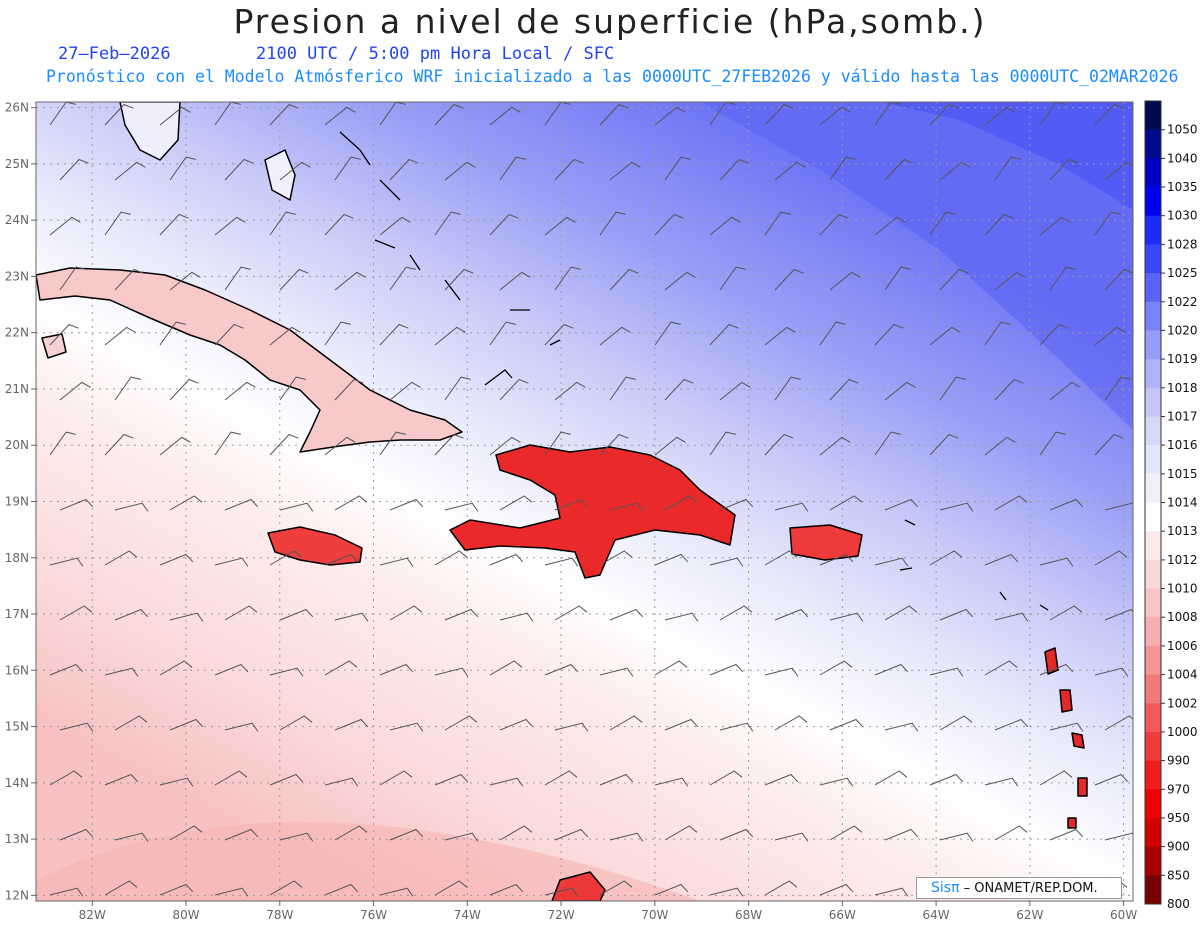 The width and height of the screenshot is (1200, 927). I want to click on lat-tick-label: 23N, so click(17, 276).